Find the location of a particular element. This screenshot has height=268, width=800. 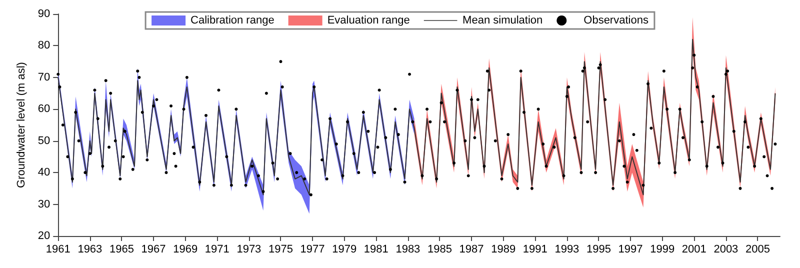

legend-label: Calibration range is located at coordinates (232, 20).